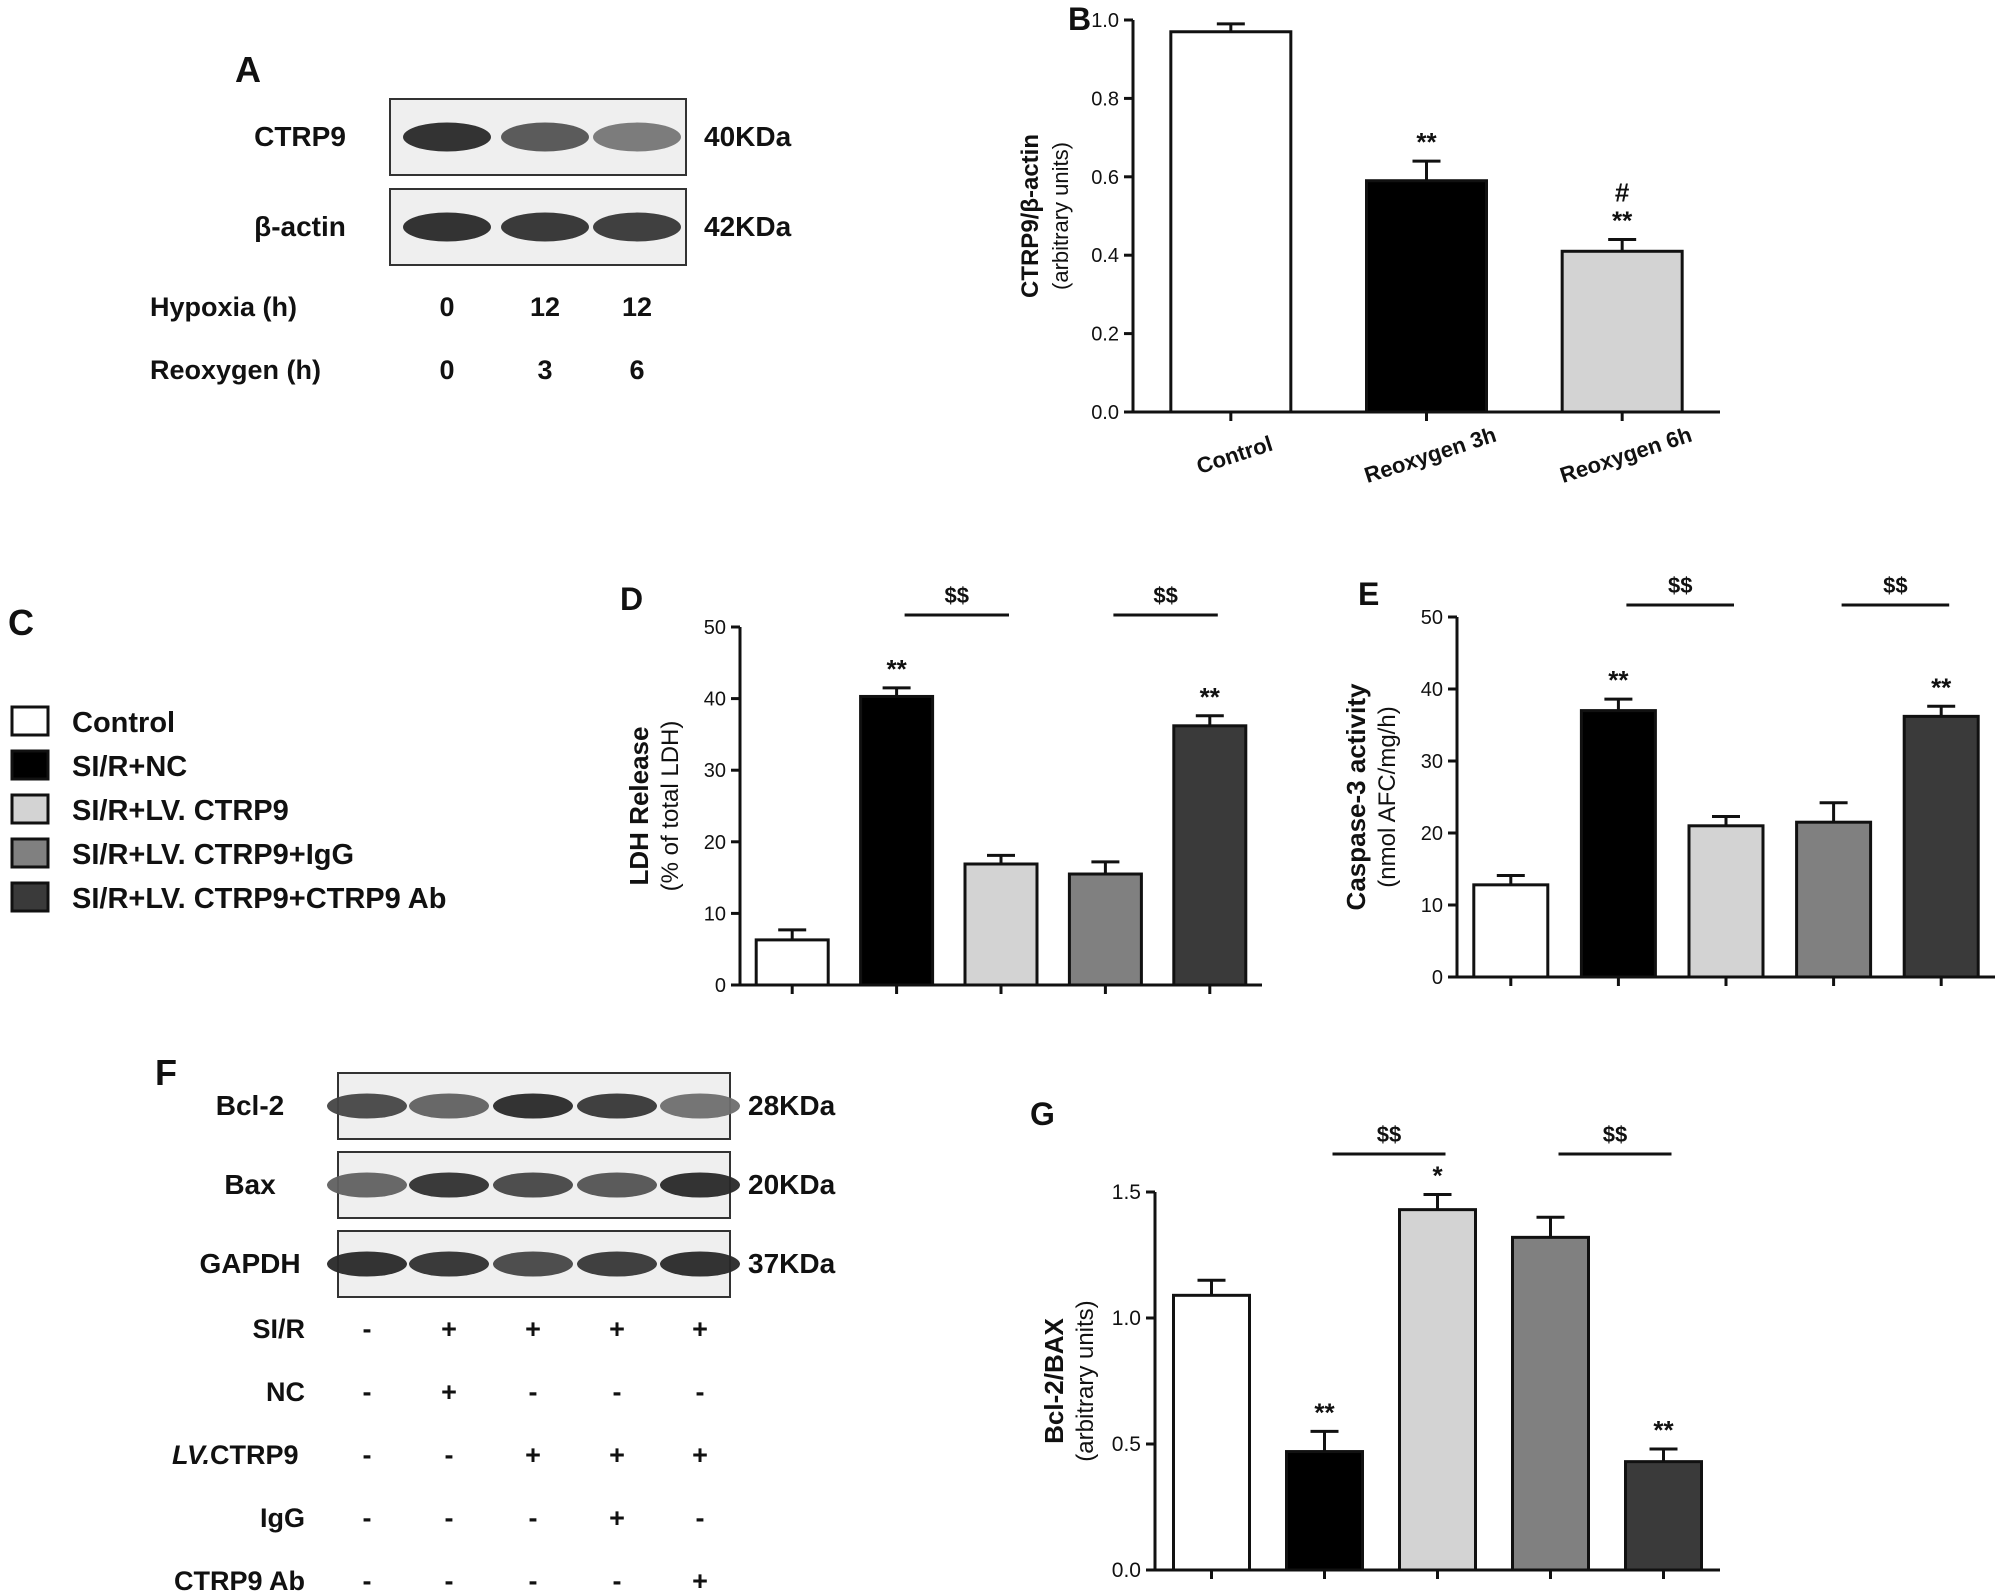 This screenshot has width=2000, height=1593. Describe the element at coordinates (715, 914) in the screenshot. I see `y-tick-label: 10` at that location.